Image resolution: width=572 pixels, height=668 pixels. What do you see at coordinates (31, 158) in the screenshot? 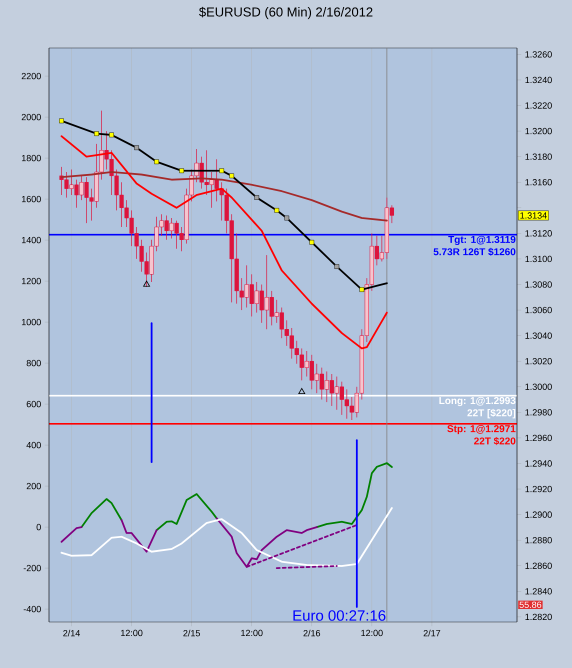
I see `y2-tick-label: 1800` at bounding box center [31, 158].